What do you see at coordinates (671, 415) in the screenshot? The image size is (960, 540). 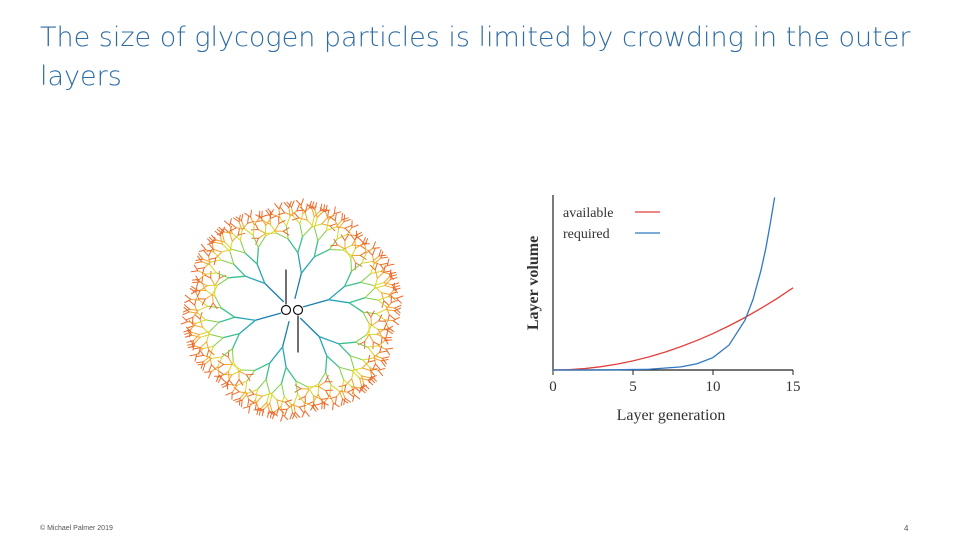 I see `x-axis-label: Layer generation` at bounding box center [671, 415].